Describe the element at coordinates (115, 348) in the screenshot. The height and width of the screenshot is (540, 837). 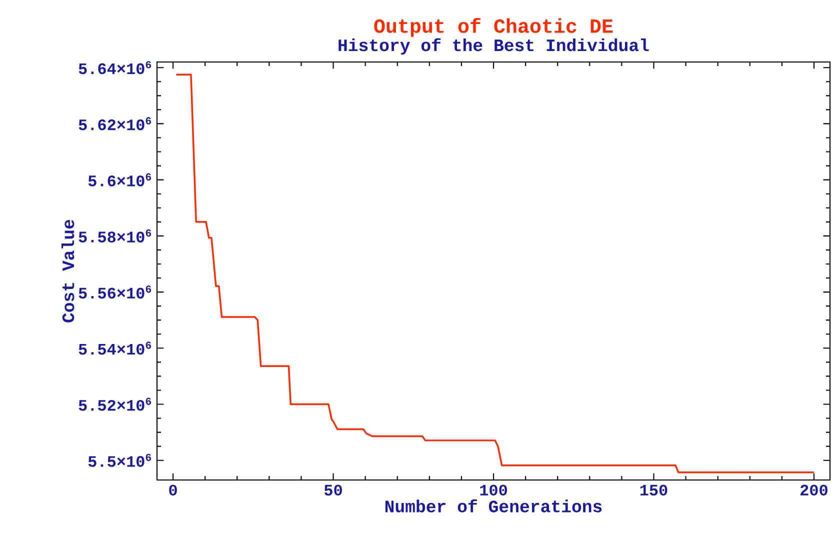
I see `y-tick-label: 5.54×10$^{6}$` at that location.